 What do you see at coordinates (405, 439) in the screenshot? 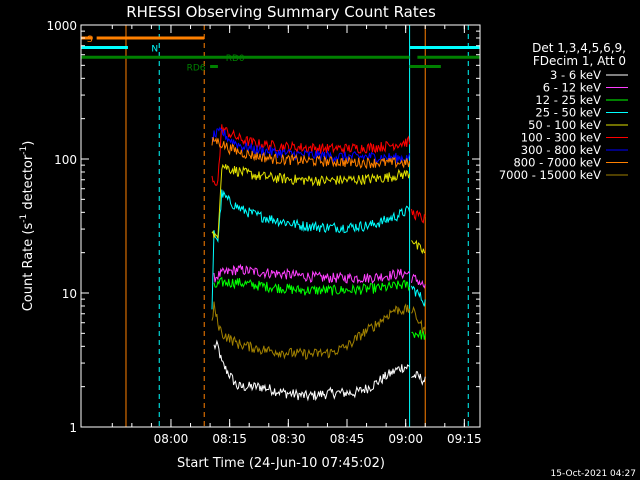
I see `x-tick-label-4: 09:00` at bounding box center [405, 439].